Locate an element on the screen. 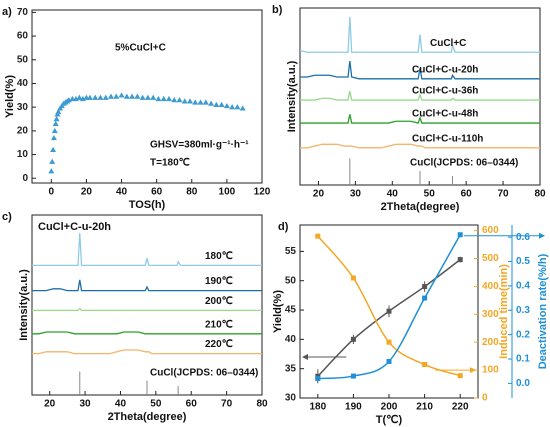 The image size is (550, 427). annotation: T=180℃ is located at coordinates (170, 163).